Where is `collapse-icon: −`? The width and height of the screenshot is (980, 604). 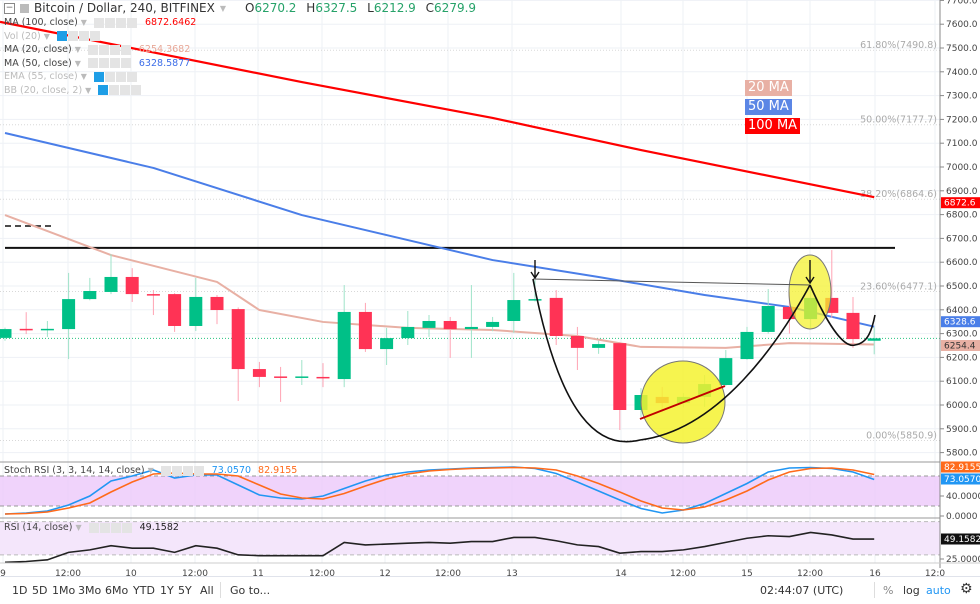 collapse-icon: − is located at coordinates (9, 8).